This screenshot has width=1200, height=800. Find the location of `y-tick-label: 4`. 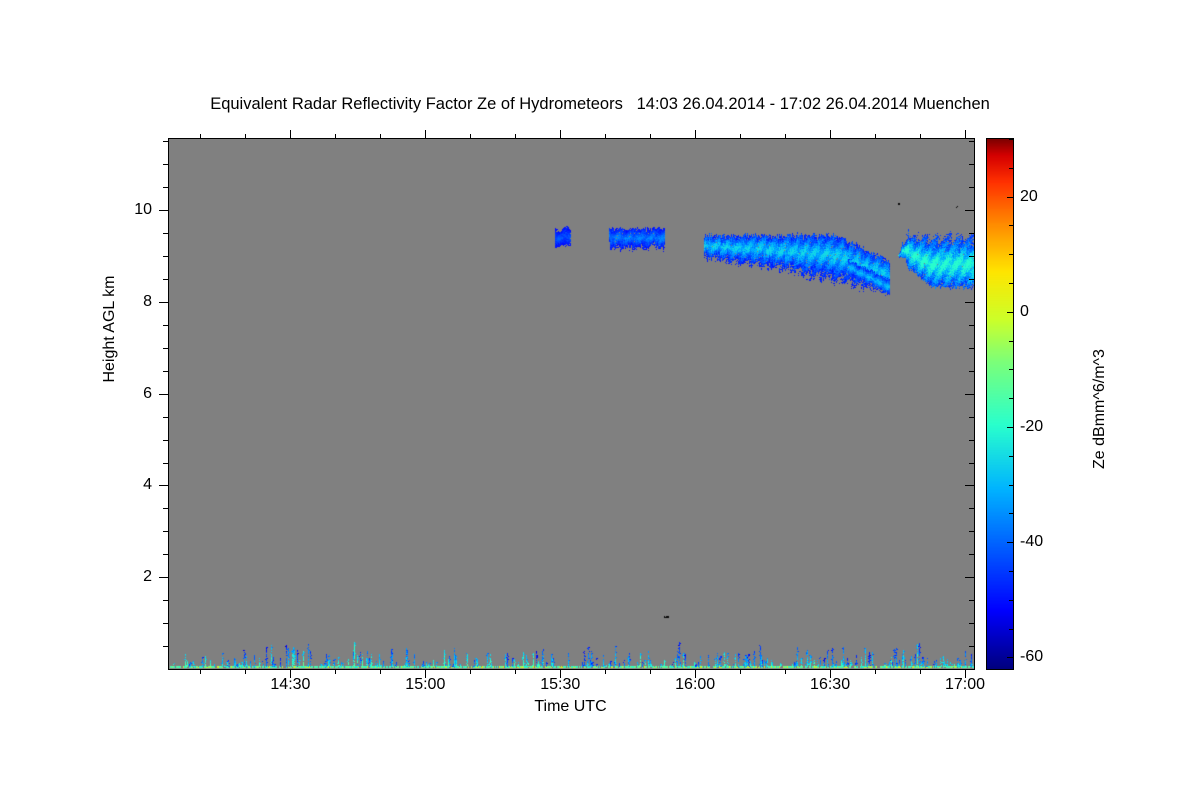

y-tick-label: 4 is located at coordinates (147, 485).